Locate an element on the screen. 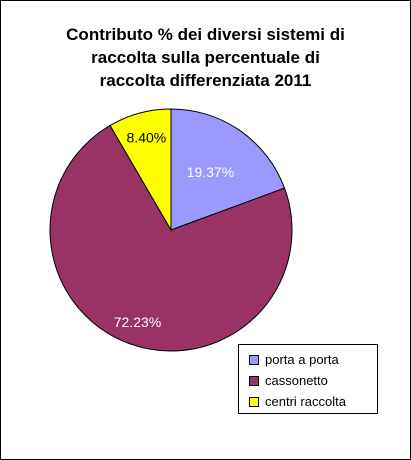 This screenshot has height=460, width=411. legend-item-cassonetto: cassonetto is located at coordinates (313, 380).